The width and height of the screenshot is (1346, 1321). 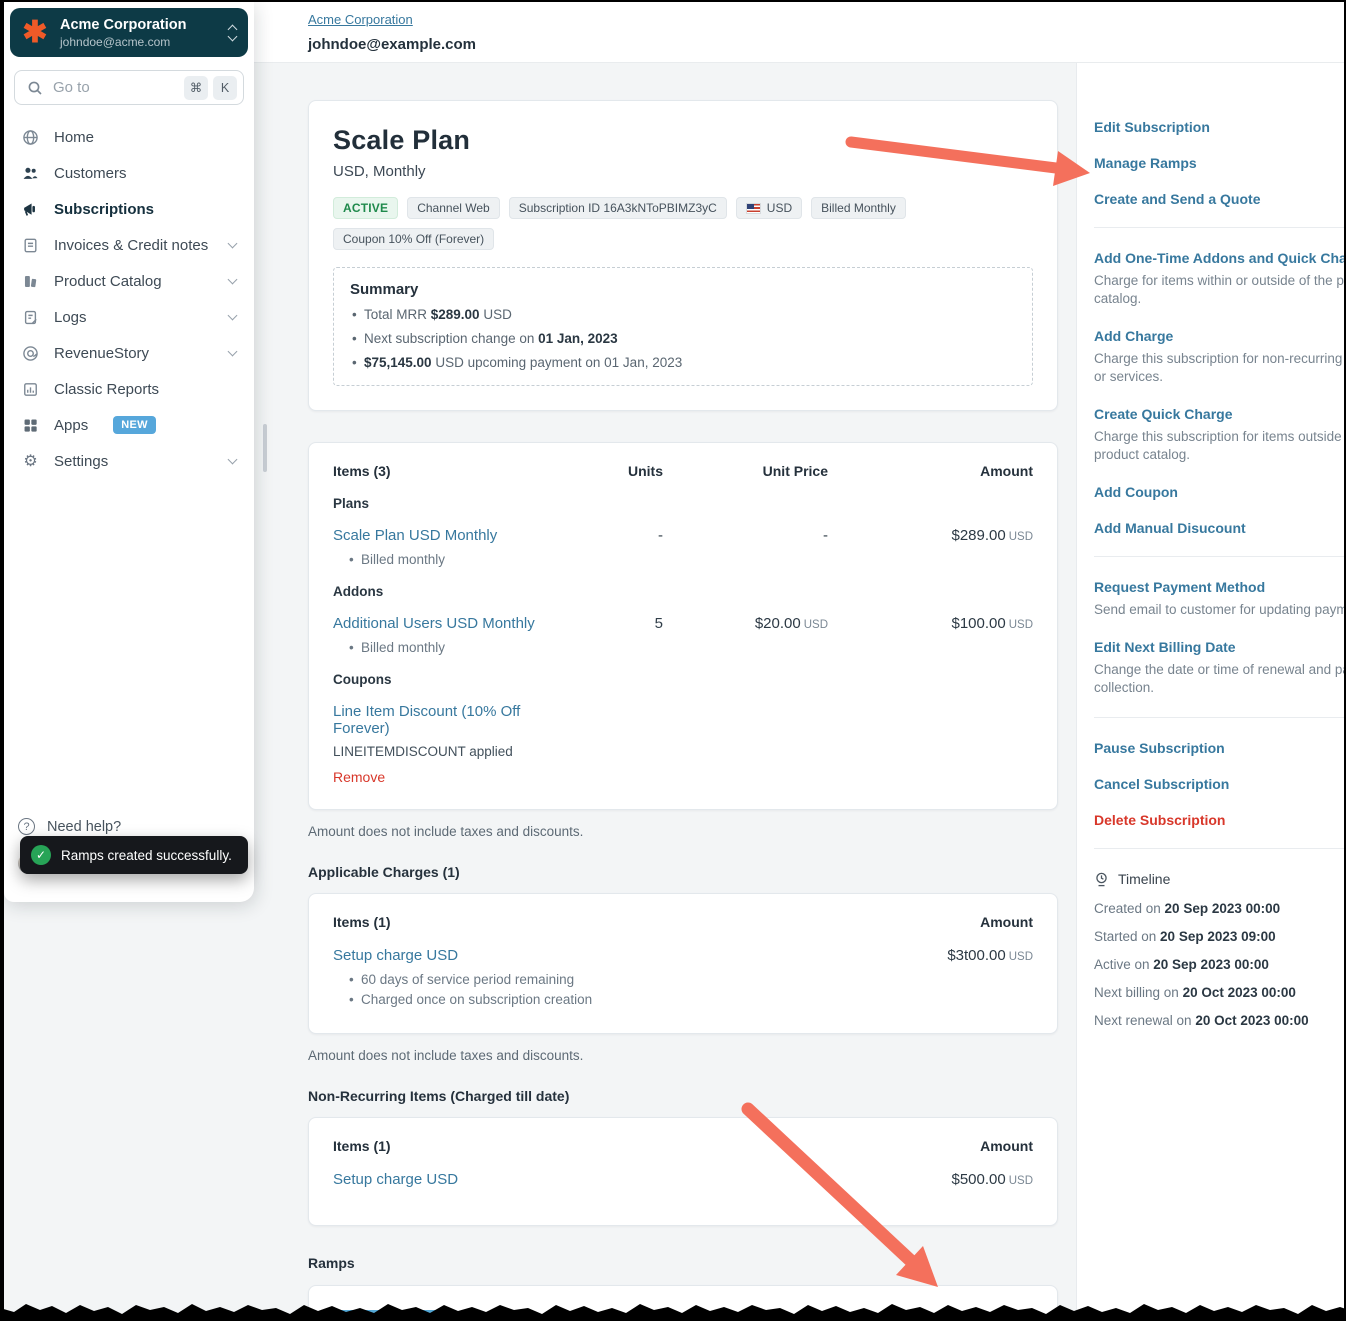 I want to click on addon-billing-note: Billed monthly, so click(x=691, y=647).